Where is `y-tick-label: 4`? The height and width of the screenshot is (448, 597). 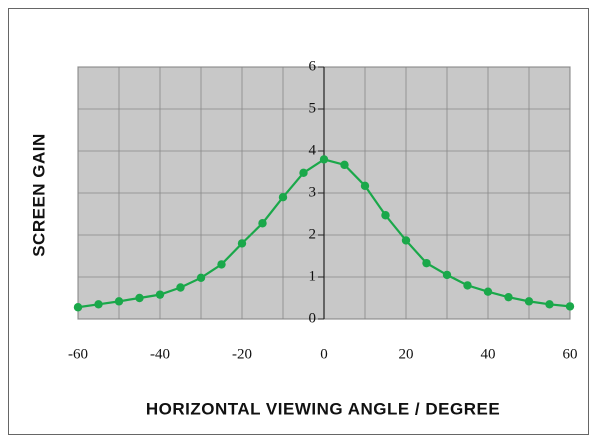 y-tick-label: 4 is located at coordinates (313, 150).